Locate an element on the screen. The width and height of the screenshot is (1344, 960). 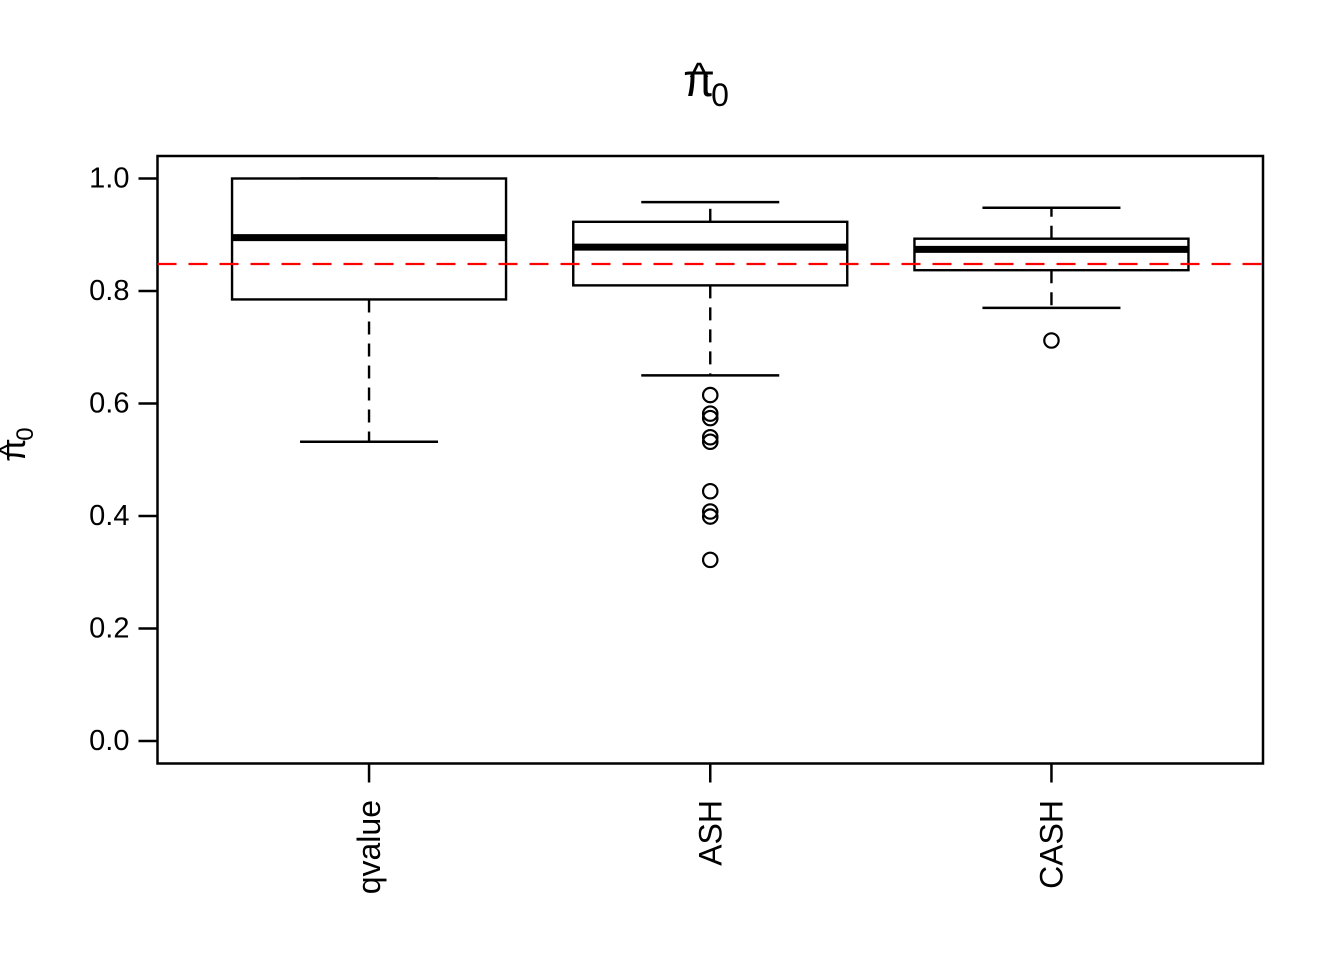
box-ash is located at coordinates (710, 253).